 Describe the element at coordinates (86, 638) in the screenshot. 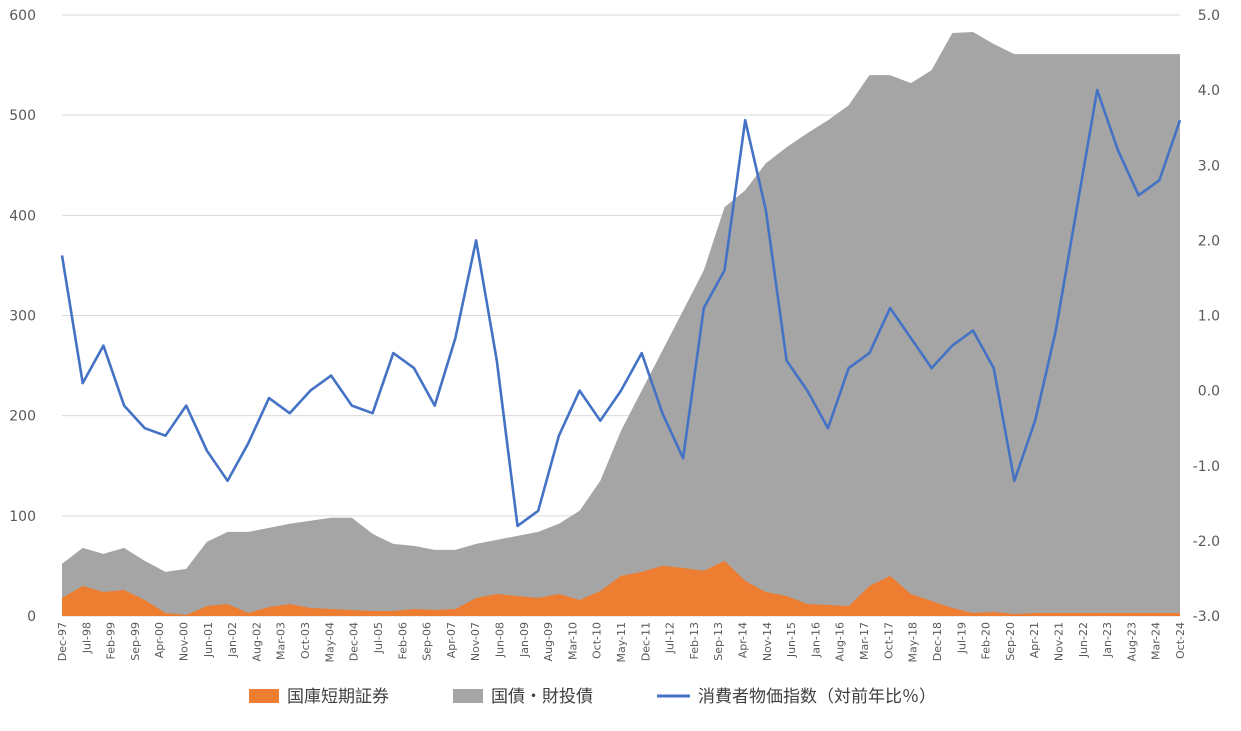

I see `x-tick-label: Jul-98` at that location.